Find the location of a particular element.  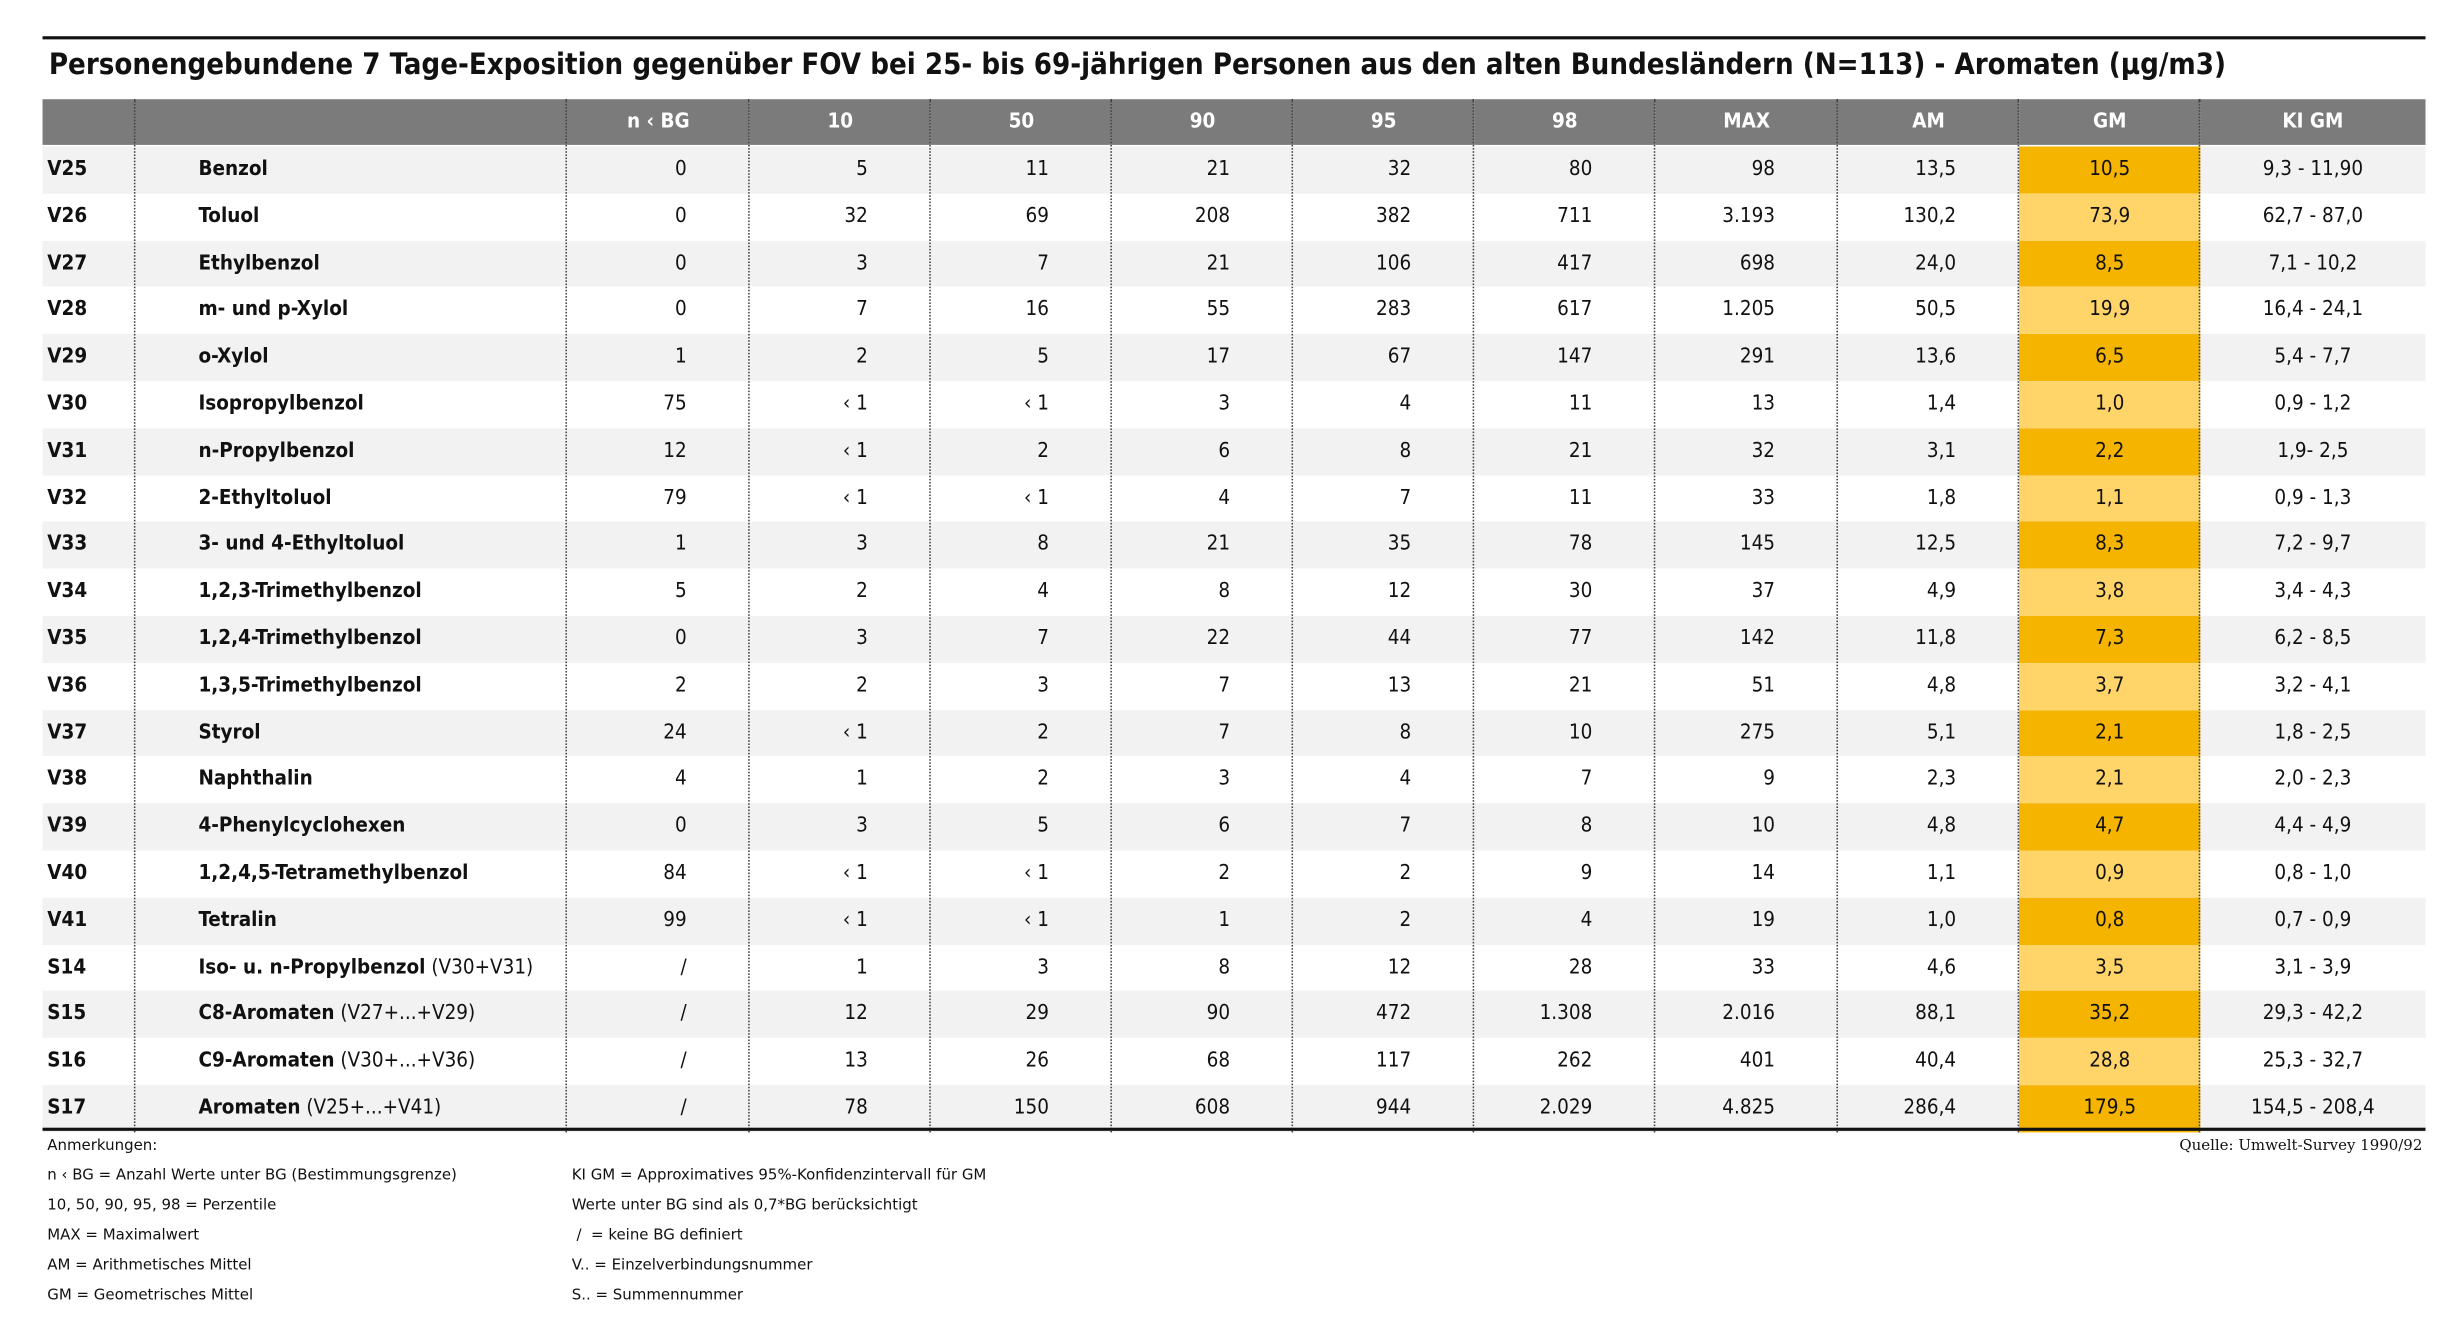

header-cell: KI GM is located at coordinates (2313, 122).